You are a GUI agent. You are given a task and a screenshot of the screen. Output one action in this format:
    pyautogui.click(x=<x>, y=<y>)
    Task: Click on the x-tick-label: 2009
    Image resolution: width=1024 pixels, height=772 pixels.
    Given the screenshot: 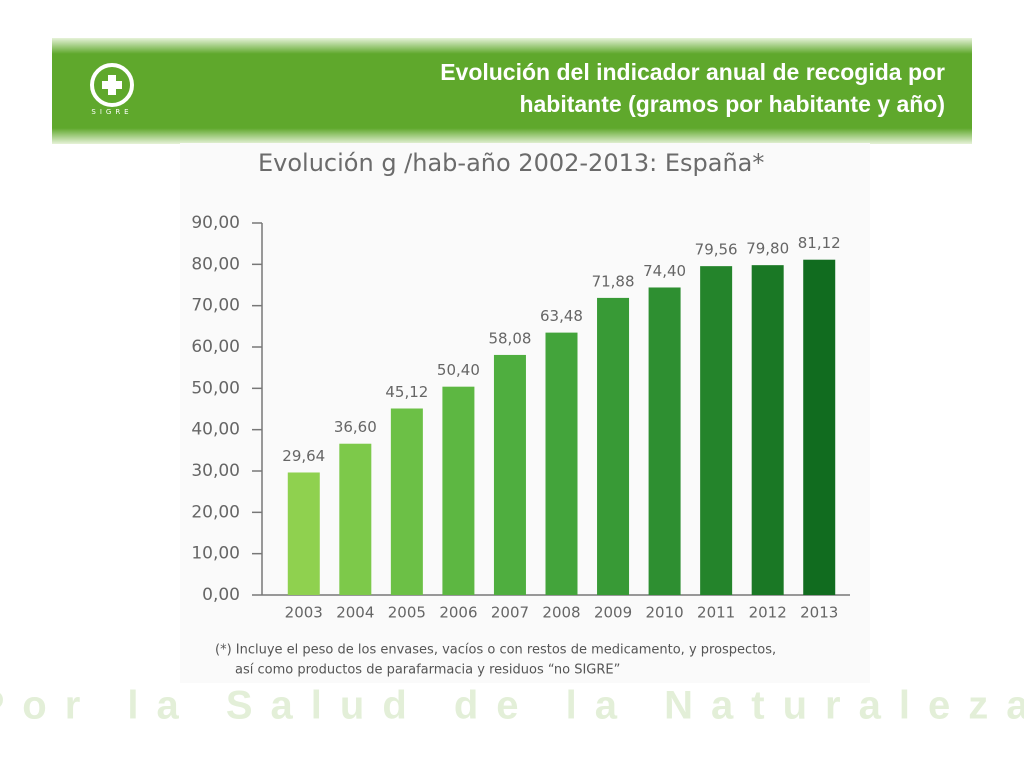 What is the action you would take?
    pyautogui.click(x=613, y=613)
    